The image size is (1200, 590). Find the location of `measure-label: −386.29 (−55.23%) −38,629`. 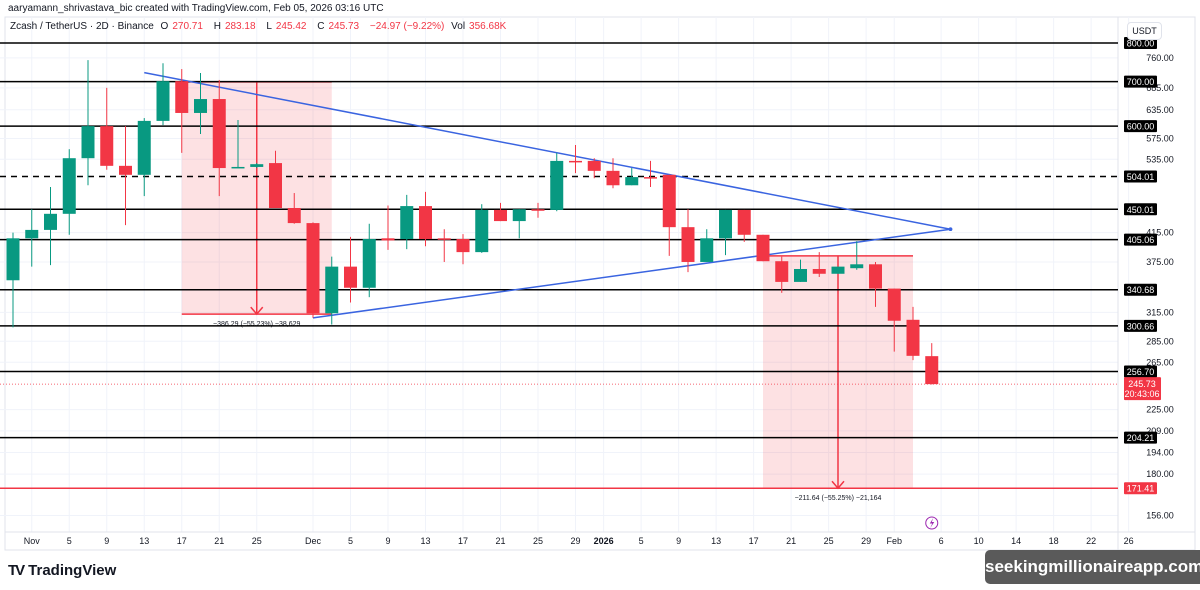

measure-label: −386.29 (−55.23%) −38,629 is located at coordinates (256, 324).